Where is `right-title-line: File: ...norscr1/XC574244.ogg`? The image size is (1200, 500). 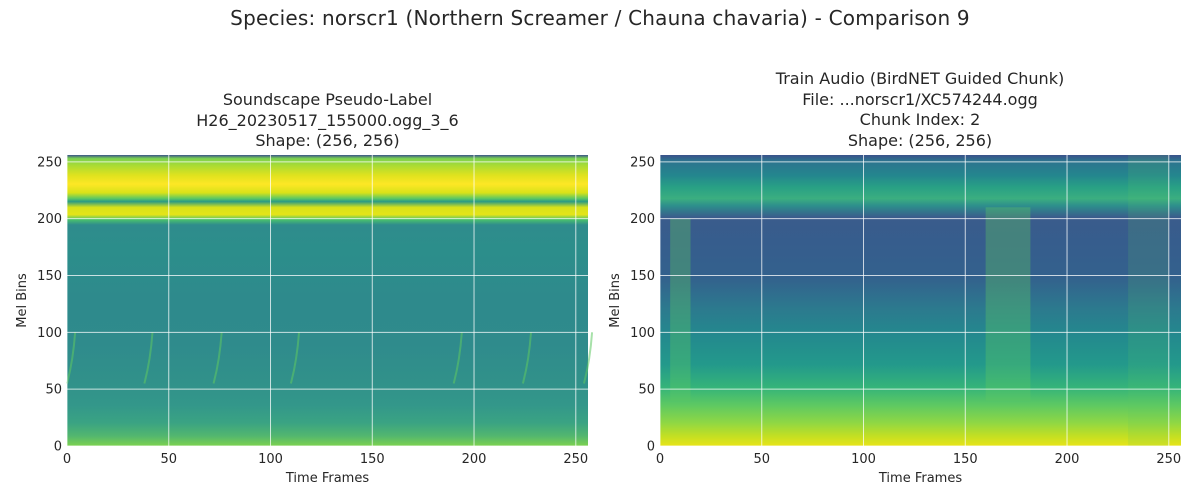 right-title-line: File: ...norscr1/XC574244.ogg is located at coordinates (920, 99).